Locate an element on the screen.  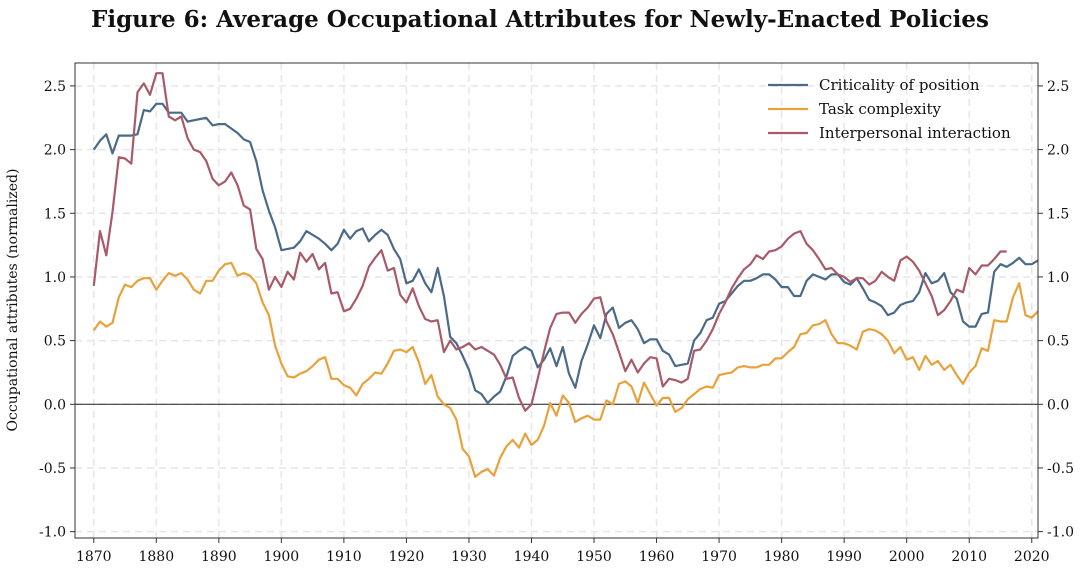
y-tick-label-left: 0.5 is located at coordinates (55, 342).